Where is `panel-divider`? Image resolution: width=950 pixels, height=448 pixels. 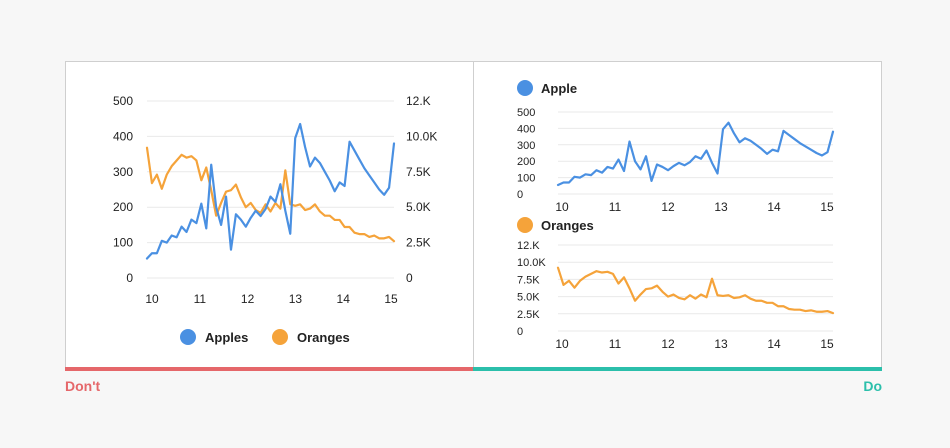 panel-divider is located at coordinates (473, 215).